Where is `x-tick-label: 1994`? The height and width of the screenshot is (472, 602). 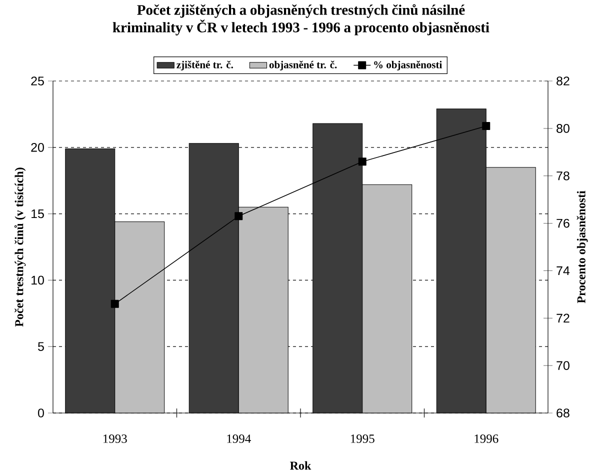 x-tick-label: 1994 is located at coordinates (239, 438).